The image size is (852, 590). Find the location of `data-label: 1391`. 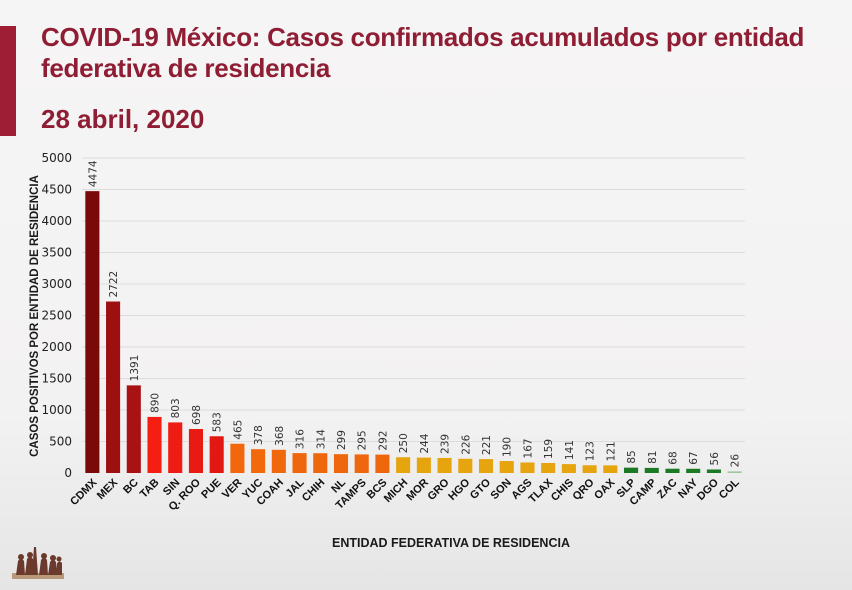

data-label: 1391 is located at coordinates (135, 368).